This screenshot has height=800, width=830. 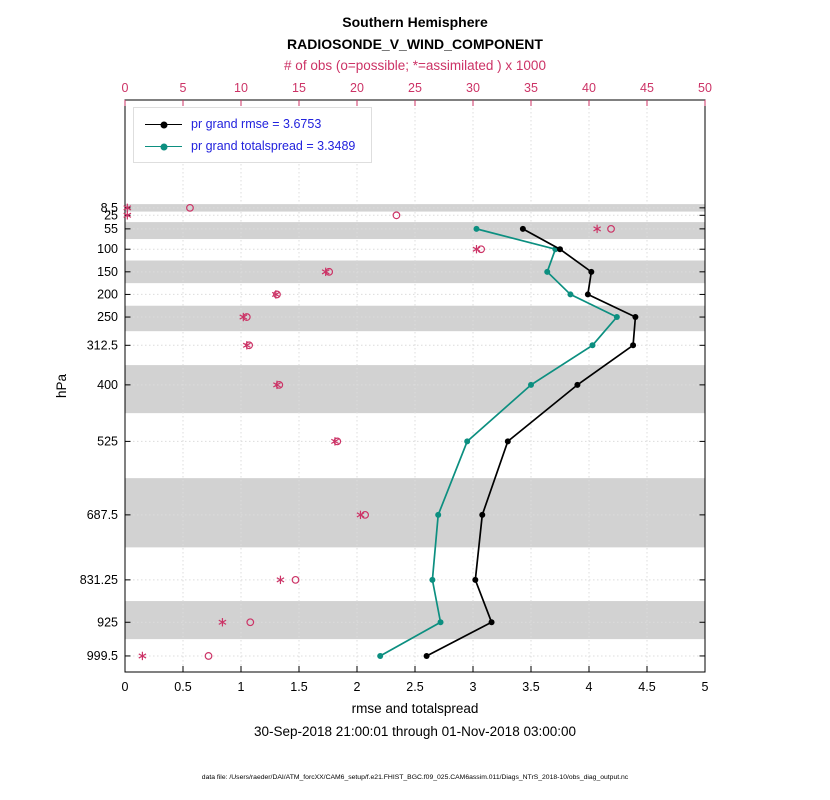 What do you see at coordinates (531, 88) in the screenshot?
I see `obs-tick-label: 35` at bounding box center [531, 88].